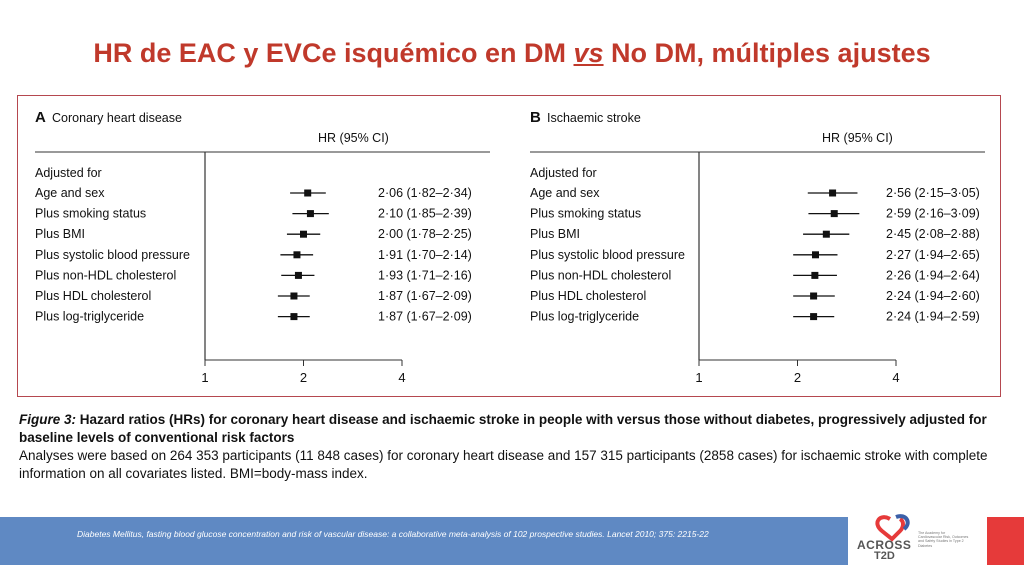  What do you see at coordinates (425, 214) in the screenshot?
I see `panel-a-ci-text: 2·10 (1·85–2·39)` at bounding box center [425, 214].